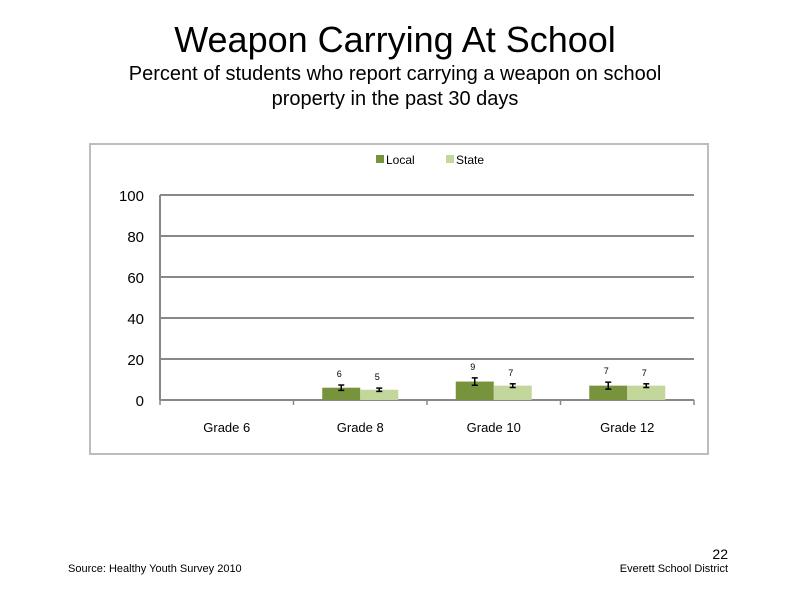  I want to click on x-tick-label: Grade 12, so click(627, 427).